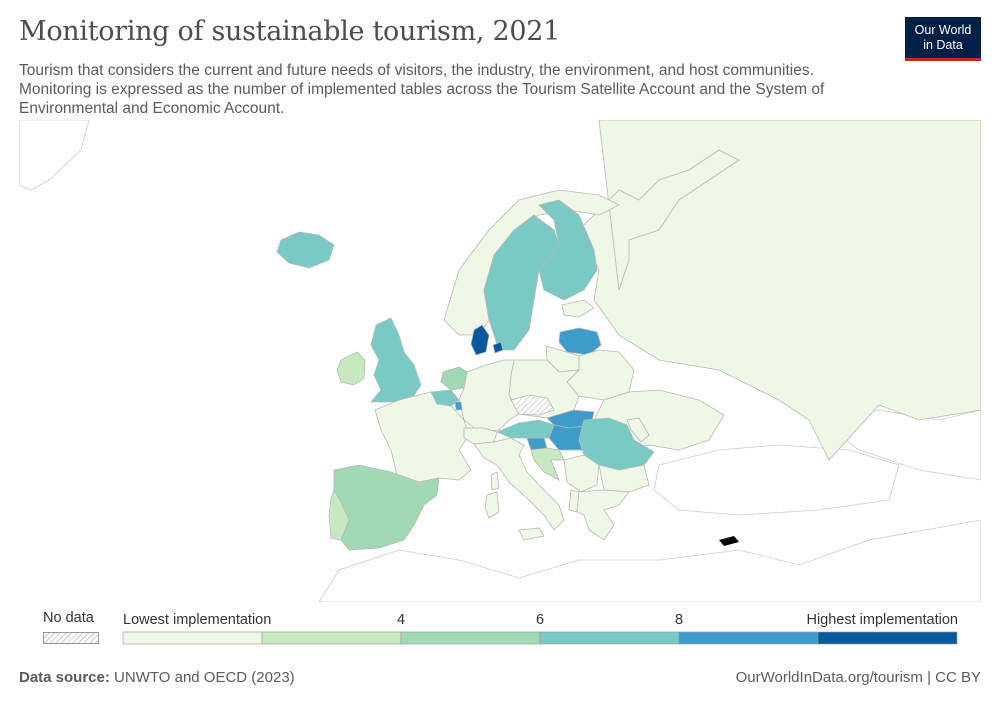 This screenshot has width=1000, height=706. I want to click on region-france, so click(423, 437).